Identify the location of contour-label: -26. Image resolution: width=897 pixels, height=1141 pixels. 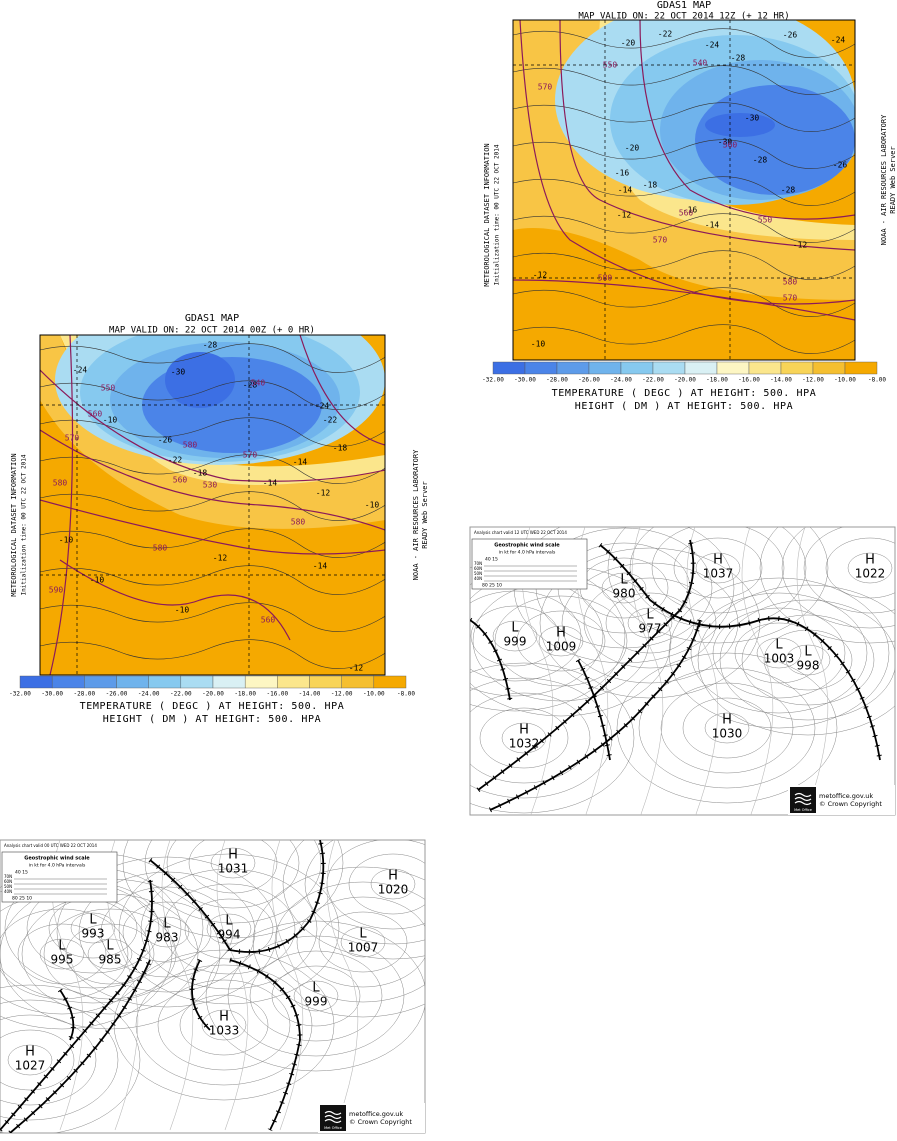
(840, 165).